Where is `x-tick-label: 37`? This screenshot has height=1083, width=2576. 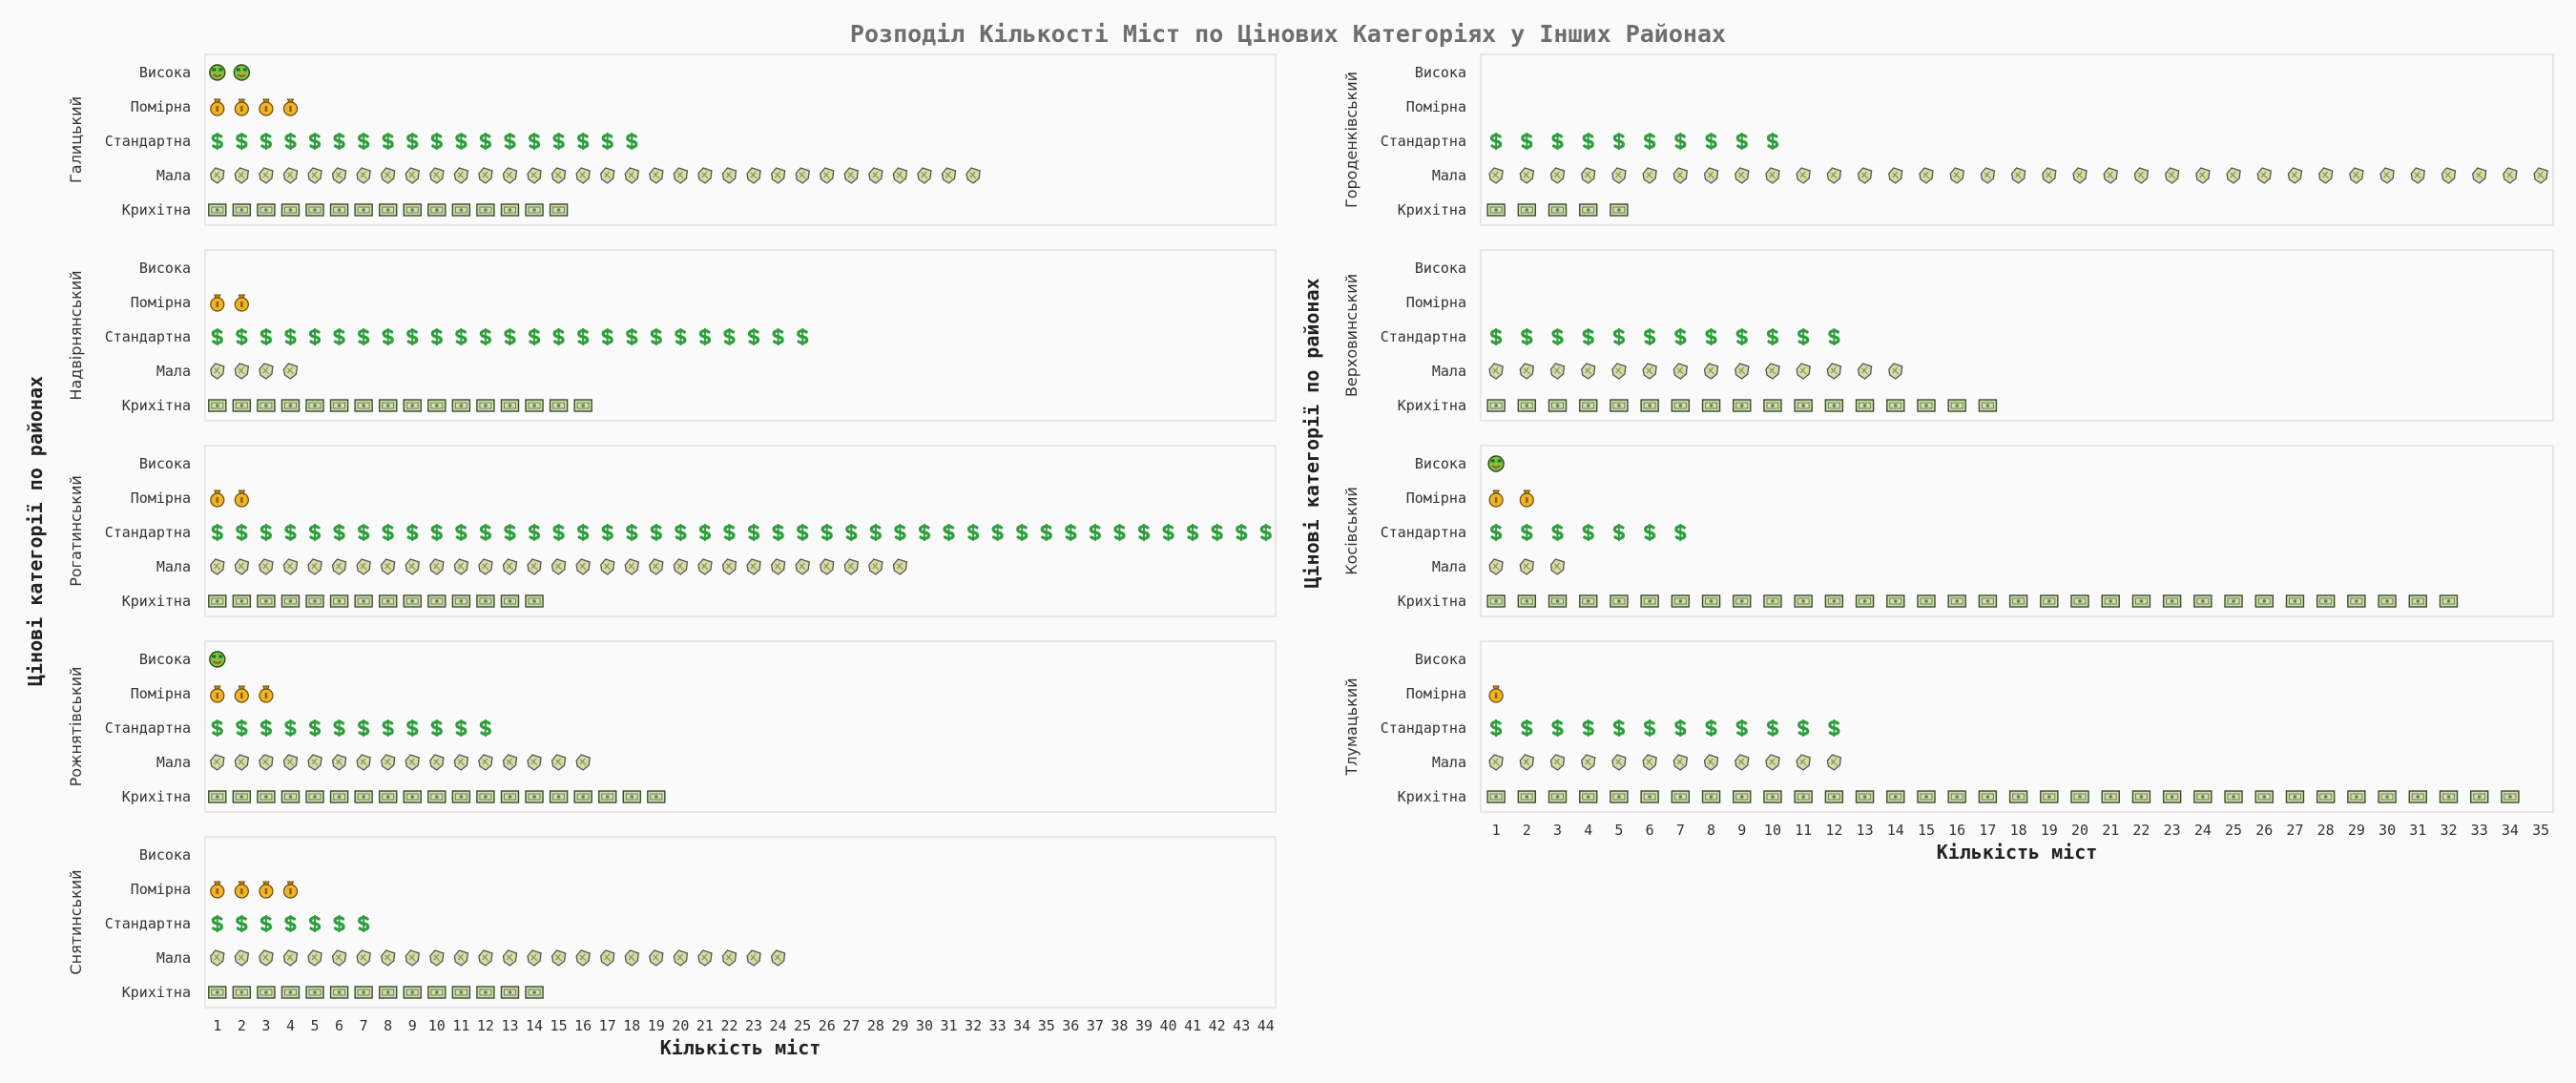
x-tick-label: 37 is located at coordinates (1095, 1025).